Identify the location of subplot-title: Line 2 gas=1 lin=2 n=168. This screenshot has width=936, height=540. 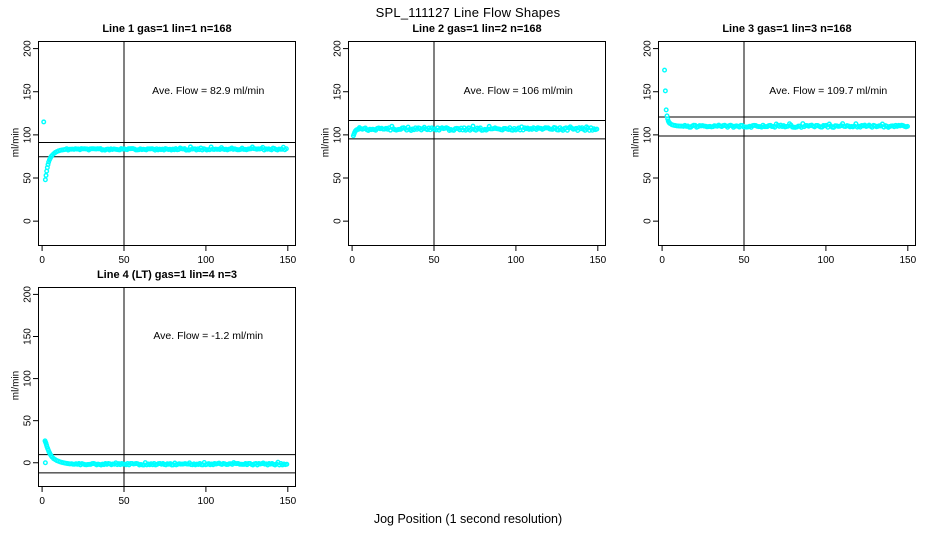
(477, 29).